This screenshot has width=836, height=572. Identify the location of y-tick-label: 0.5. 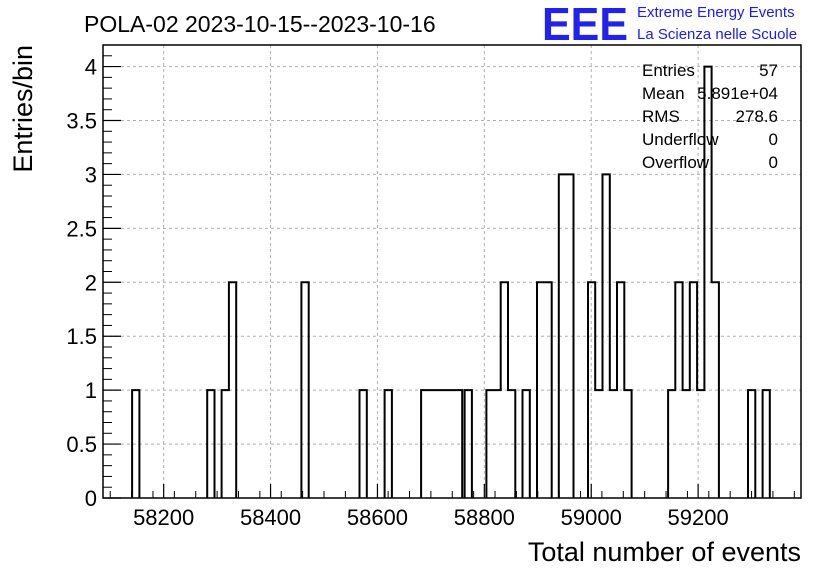
(81, 444).